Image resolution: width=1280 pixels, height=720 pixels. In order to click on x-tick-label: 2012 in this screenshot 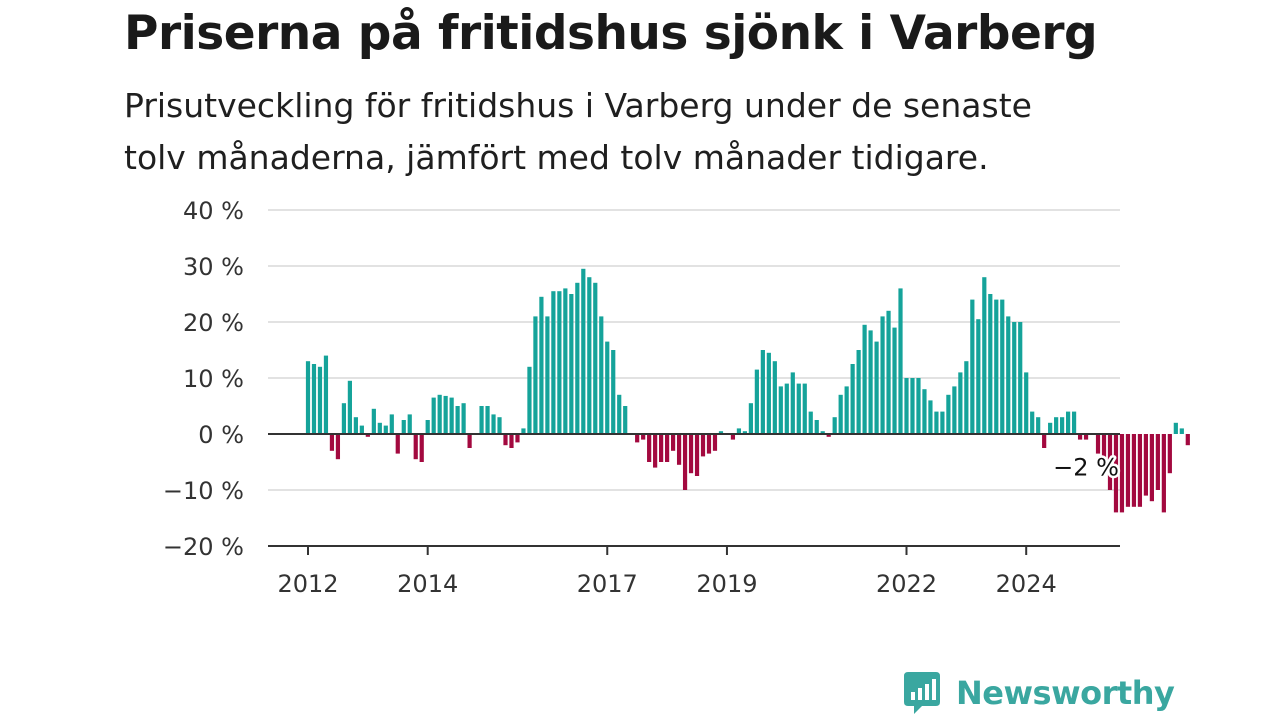, I will do `click(307, 584)`.